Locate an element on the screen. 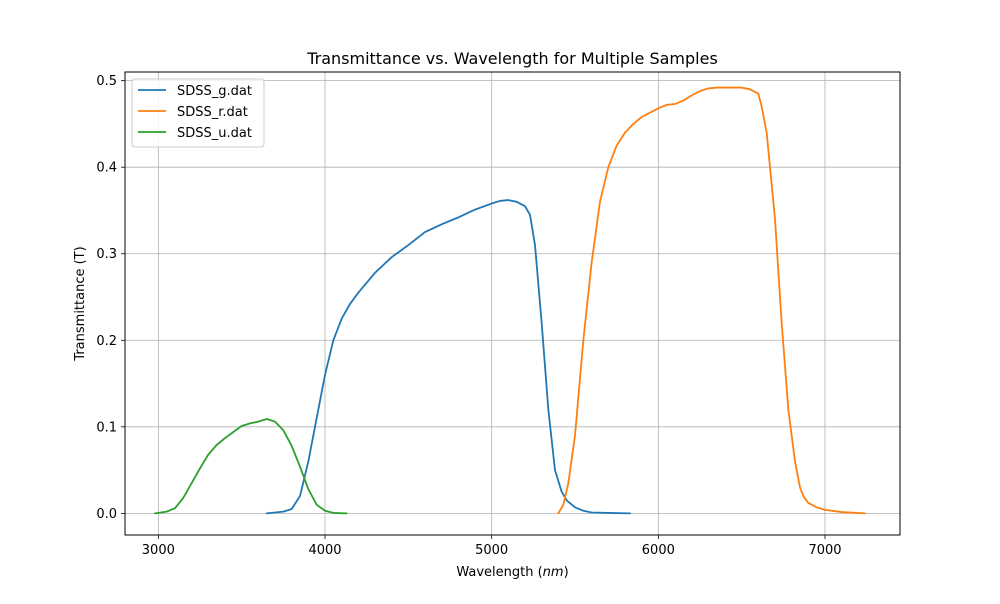  legend-frame is located at coordinates (198, 113).